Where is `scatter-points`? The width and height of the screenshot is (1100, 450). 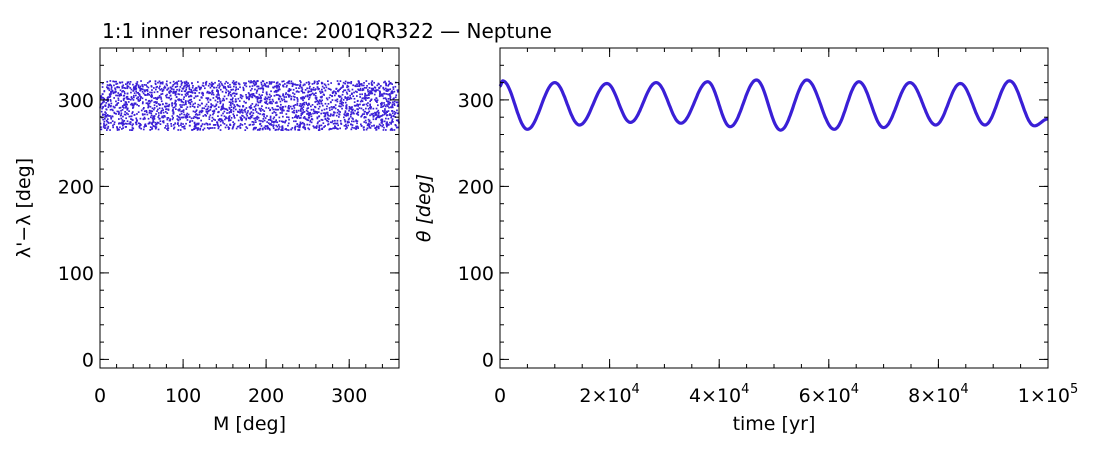 scatter-points is located at coordinates (249, 105).